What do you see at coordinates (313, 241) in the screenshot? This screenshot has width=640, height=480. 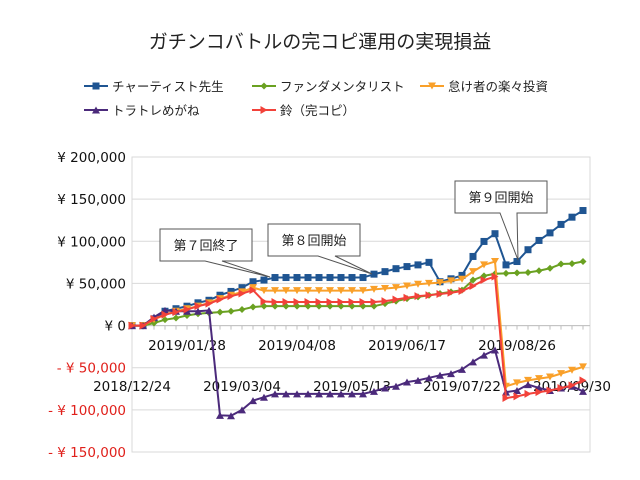 I see `callout-text: 第８回開始` at bounding box center [313, 241].